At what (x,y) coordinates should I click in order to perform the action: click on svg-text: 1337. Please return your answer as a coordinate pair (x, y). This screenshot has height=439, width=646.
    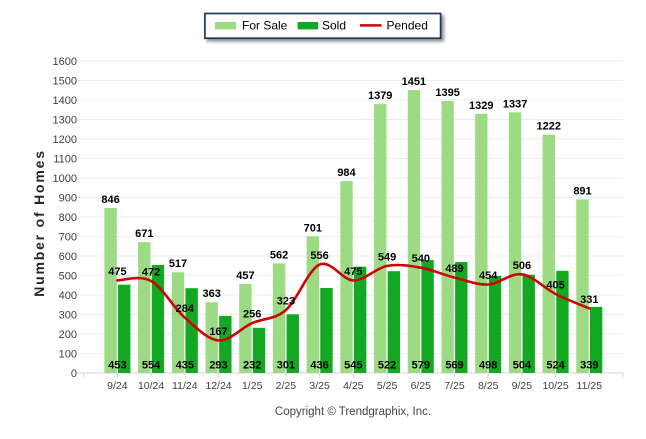
    Looking at the image, I should click on (515, 104).